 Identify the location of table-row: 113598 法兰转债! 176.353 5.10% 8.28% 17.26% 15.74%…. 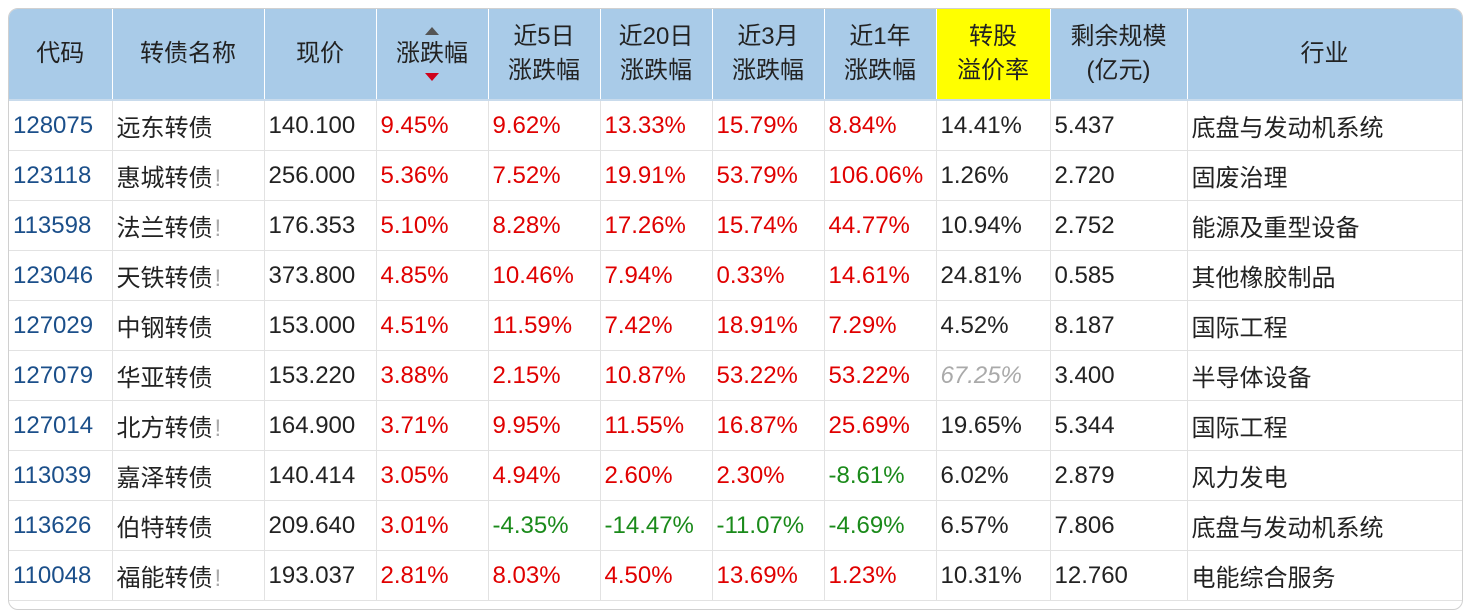
(735, 225).